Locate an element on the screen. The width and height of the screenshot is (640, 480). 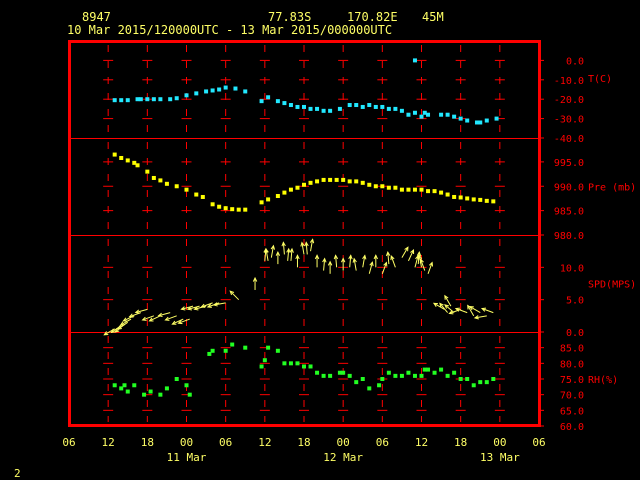
y-tick-label: 0.0 is located at coordinates (575, 333).